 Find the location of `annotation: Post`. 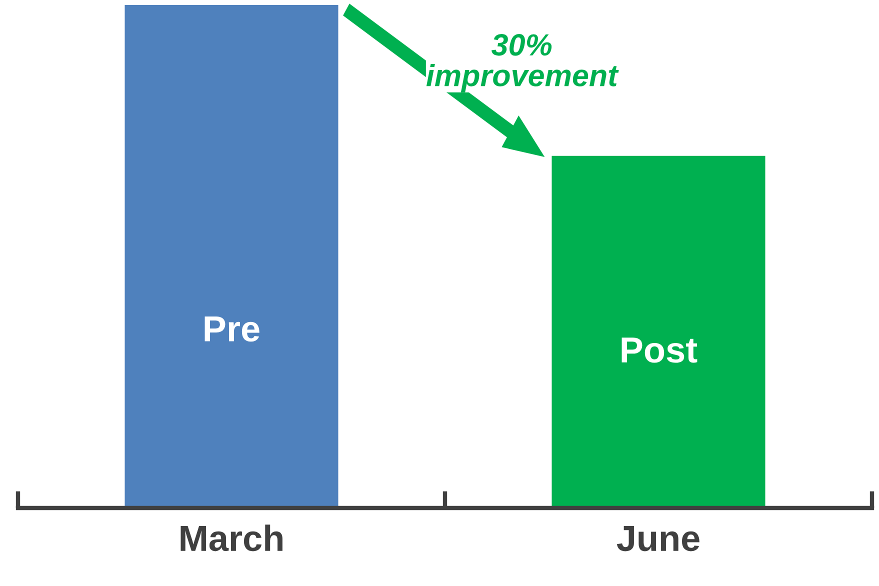

annotation: Post is located at coordinates (660, 350).